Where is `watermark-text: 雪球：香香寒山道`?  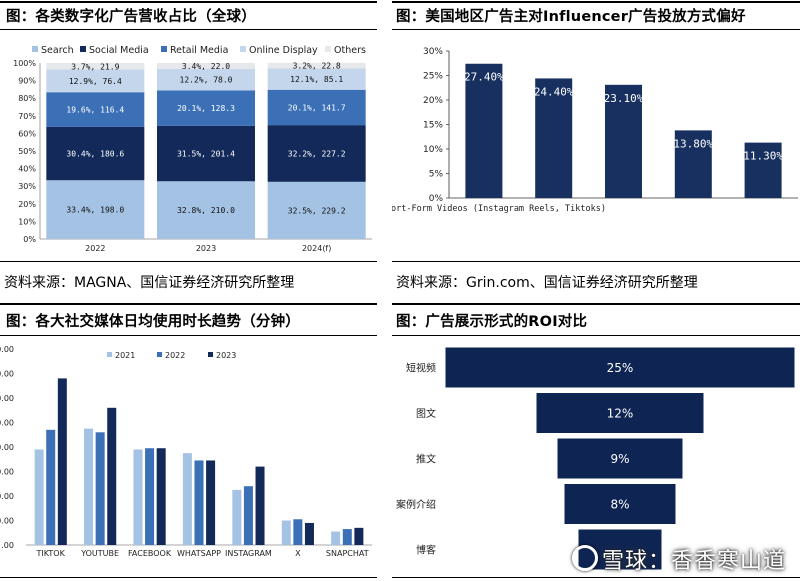 watermark-text: 雪球：香香寒山道 is located at coordinates (693, 561).